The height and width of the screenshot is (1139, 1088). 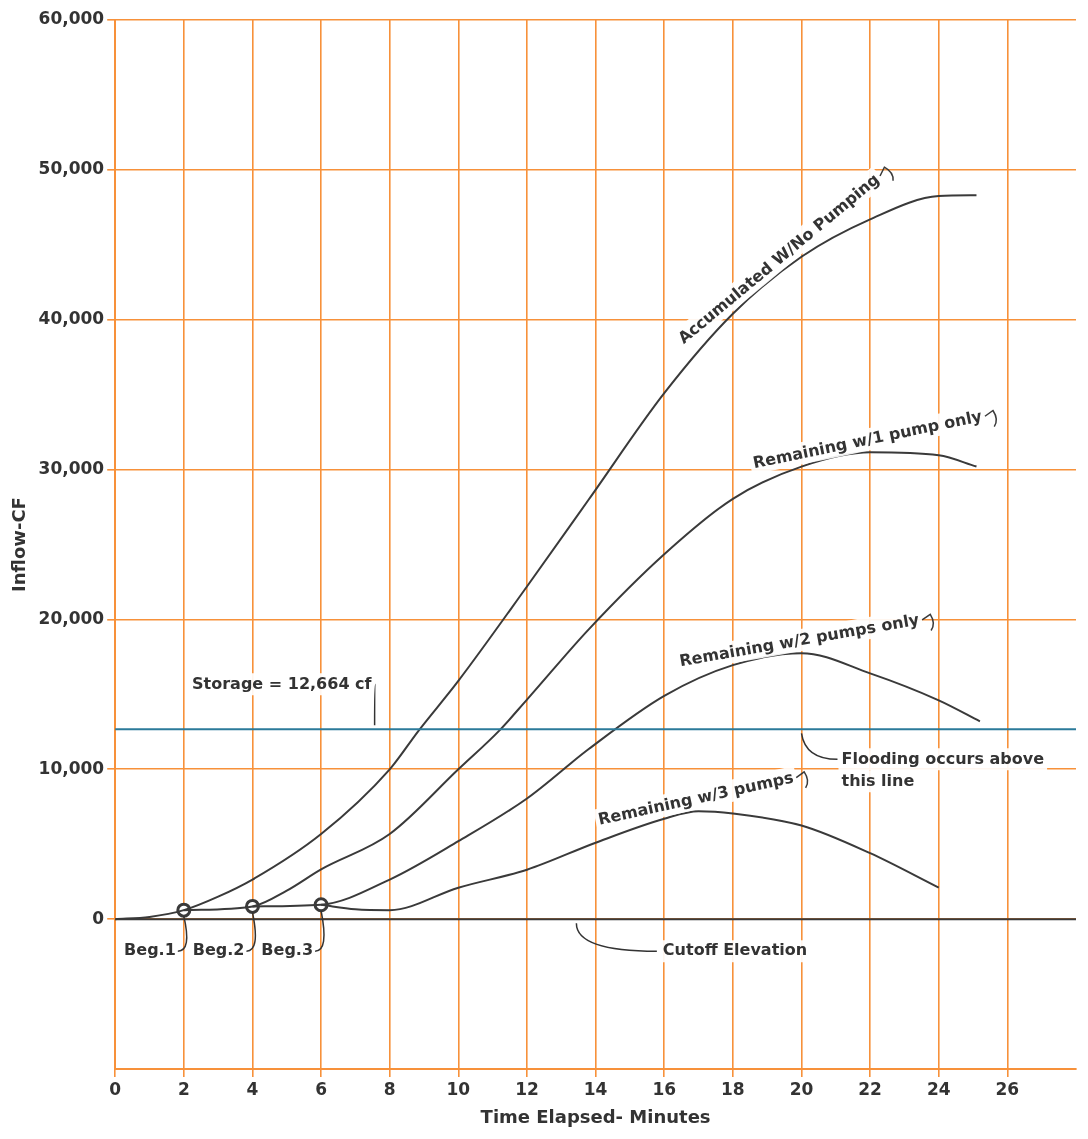 I want to click on x-tick-label: 16, so click(x=664, y=1088).